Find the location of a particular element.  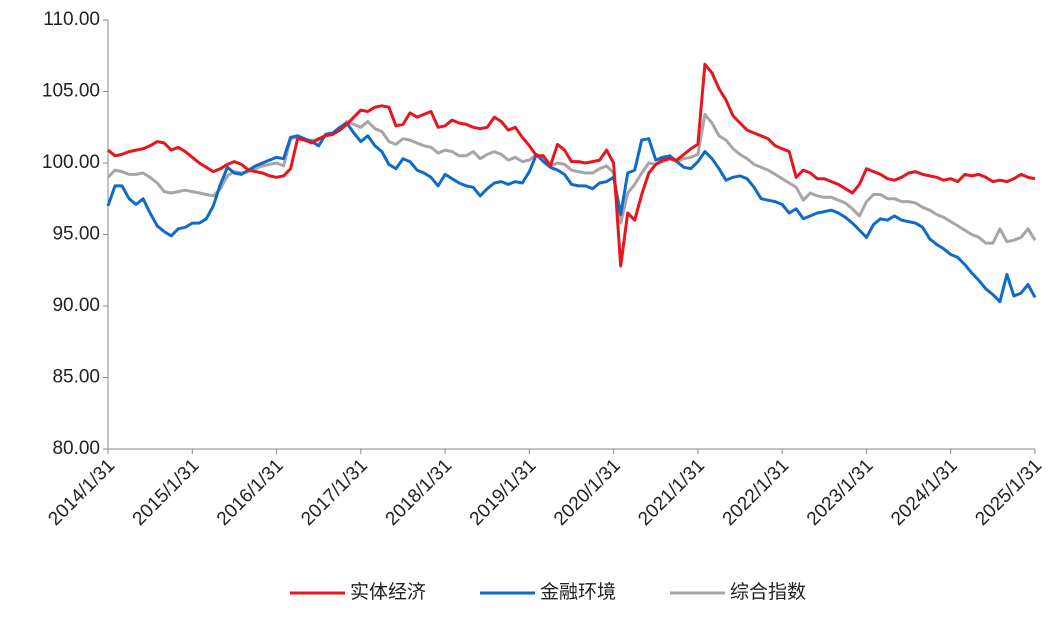

y-tick-label: 105.00 is located at coordinates (71, 91).